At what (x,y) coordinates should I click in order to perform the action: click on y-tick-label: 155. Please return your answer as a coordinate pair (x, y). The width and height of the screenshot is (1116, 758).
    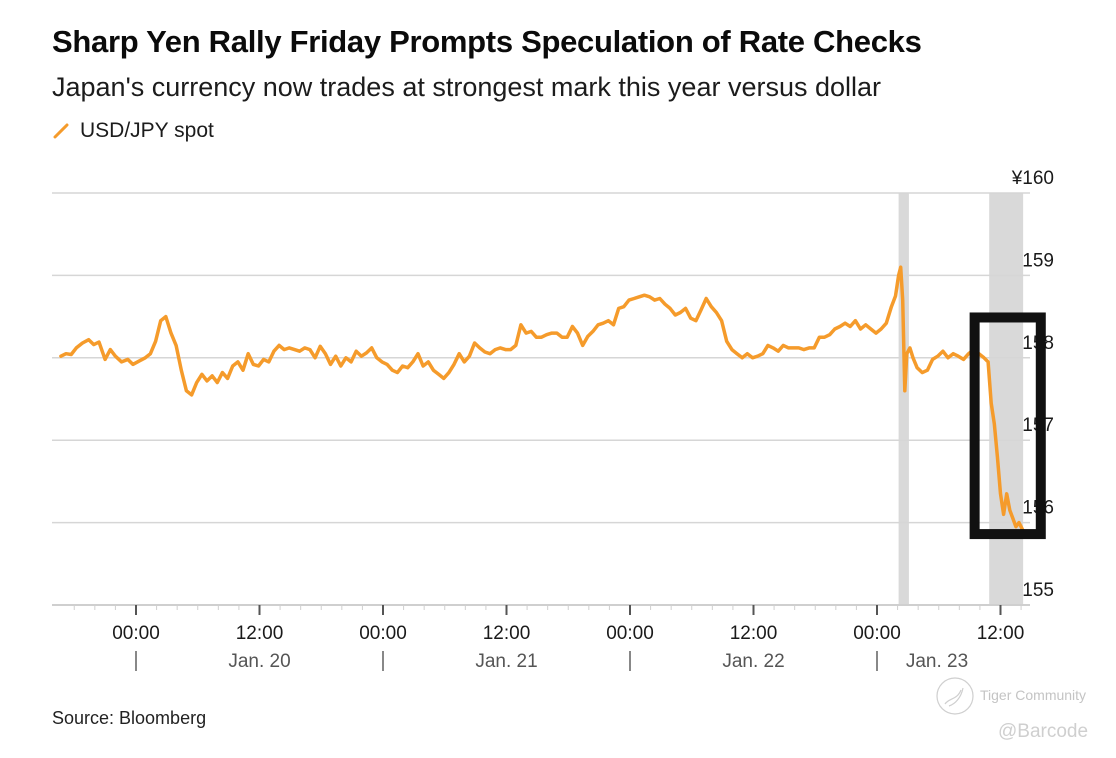
    Looking at the image, I should click on (1038, 590).